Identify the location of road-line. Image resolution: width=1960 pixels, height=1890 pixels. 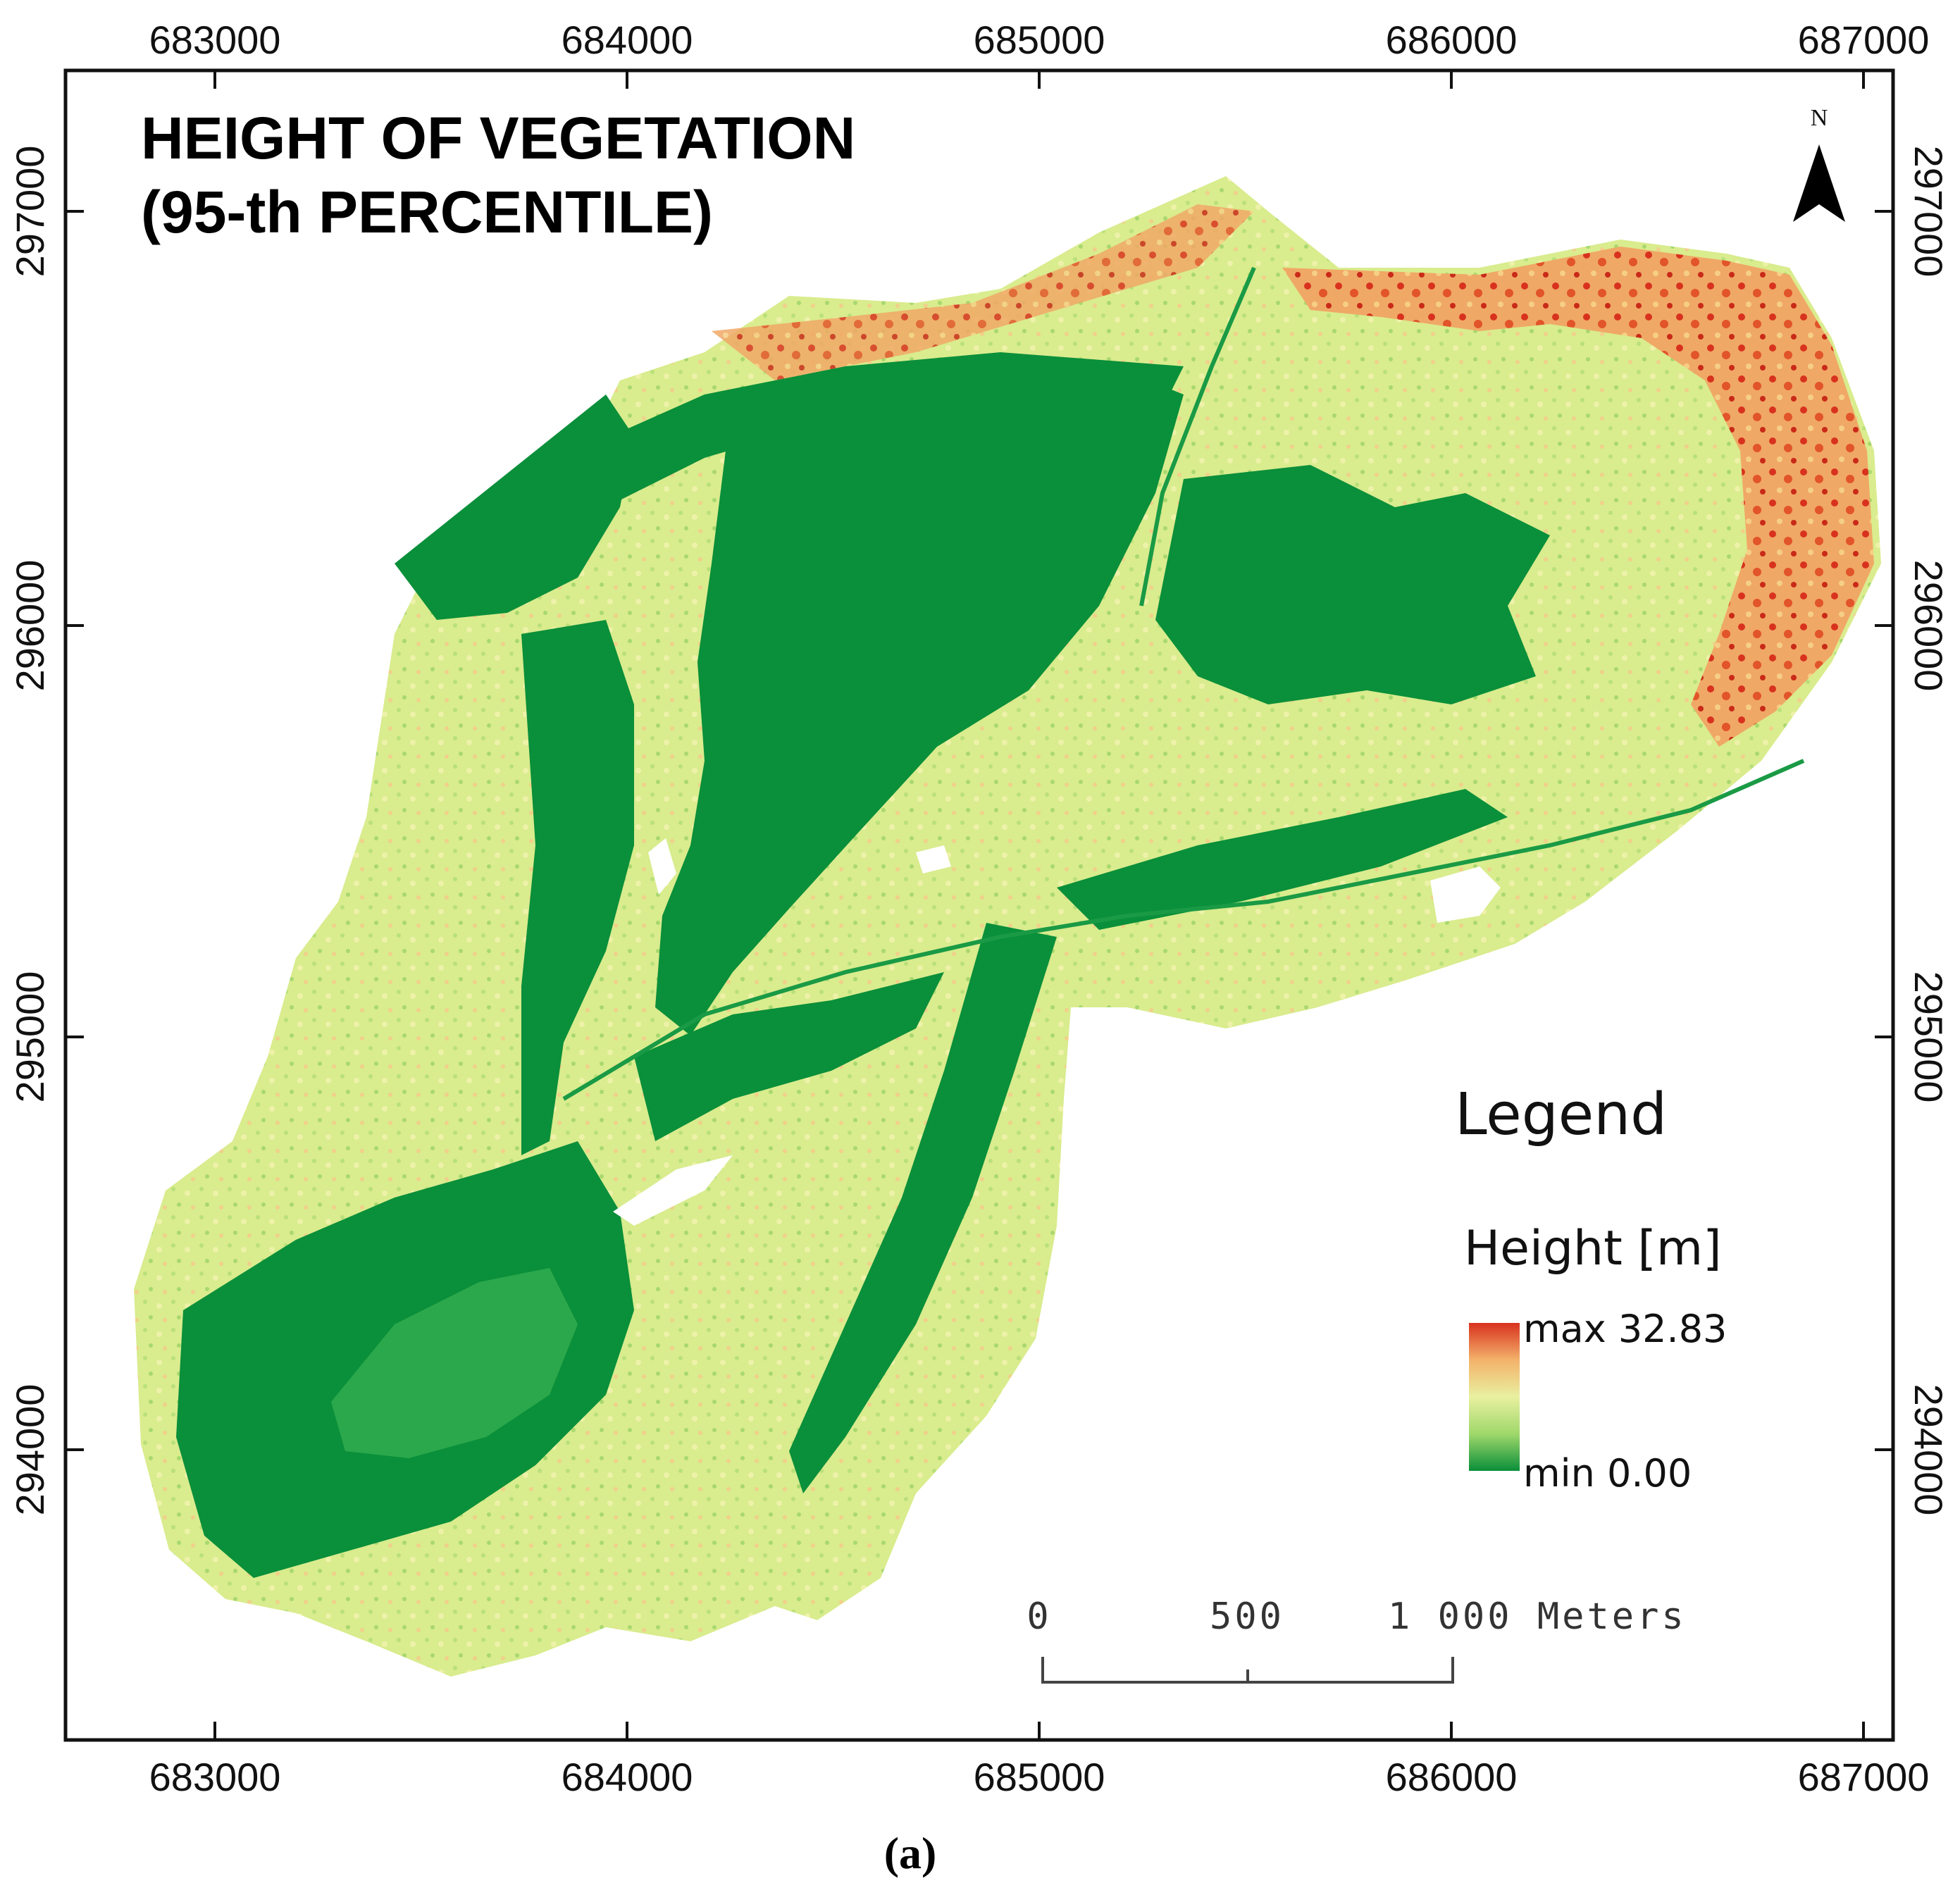
(1184, 930).